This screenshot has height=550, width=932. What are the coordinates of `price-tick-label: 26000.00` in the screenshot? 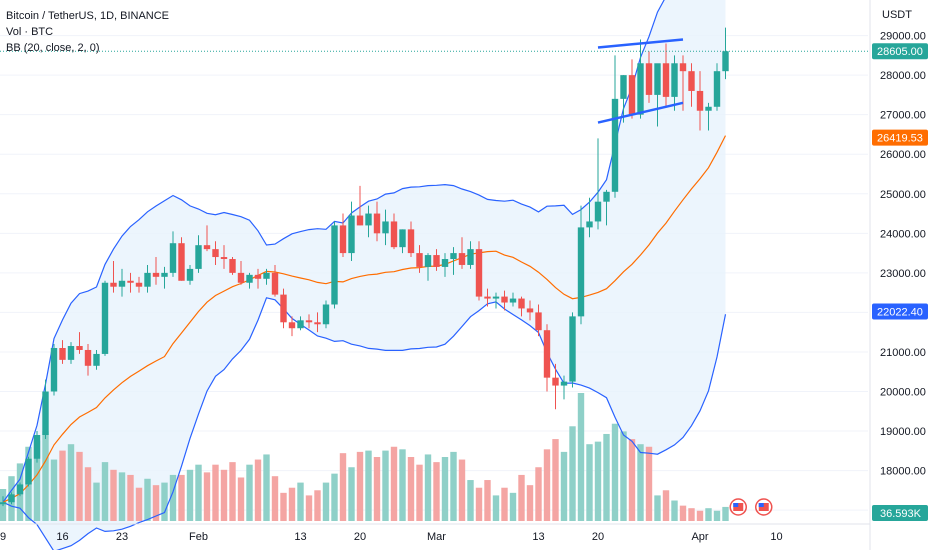 It's located at (903, 155).